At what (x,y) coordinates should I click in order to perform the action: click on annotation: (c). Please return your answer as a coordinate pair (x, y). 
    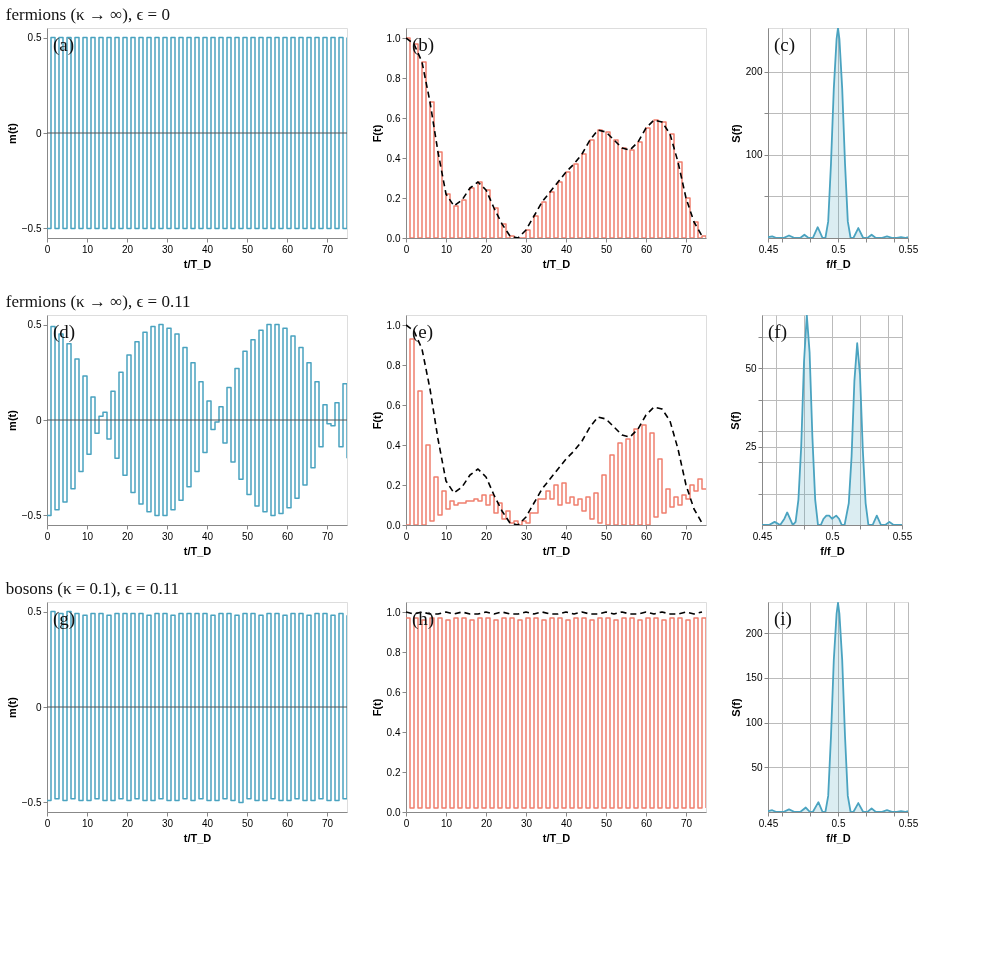
    Looking at the image, I should click on (785, 45).